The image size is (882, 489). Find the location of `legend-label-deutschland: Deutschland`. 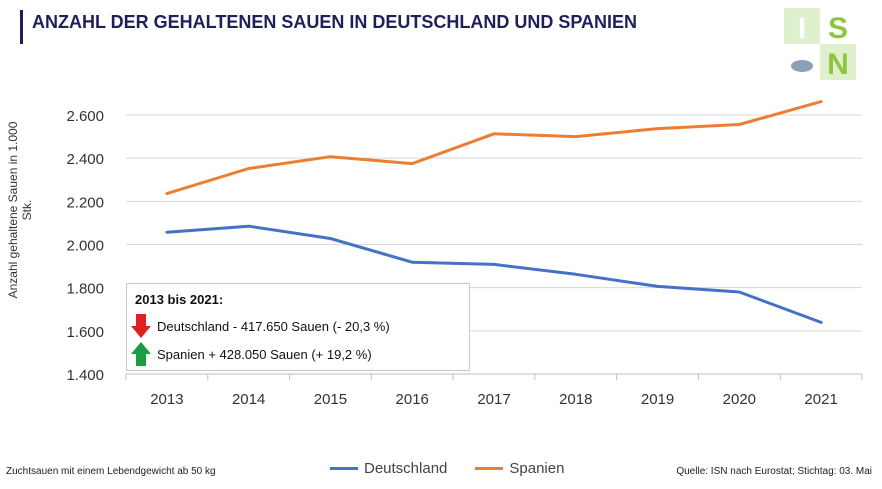

legend-label-deutschland: Deutschland is located at coordinates (406, 468).